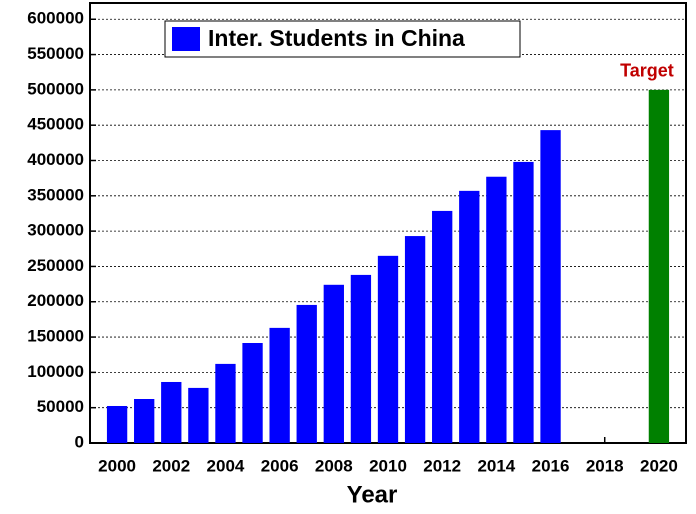  Describe the element at coordinates (55, 53) in the screenshot. I see `y-tick-label: 550000` at that location.